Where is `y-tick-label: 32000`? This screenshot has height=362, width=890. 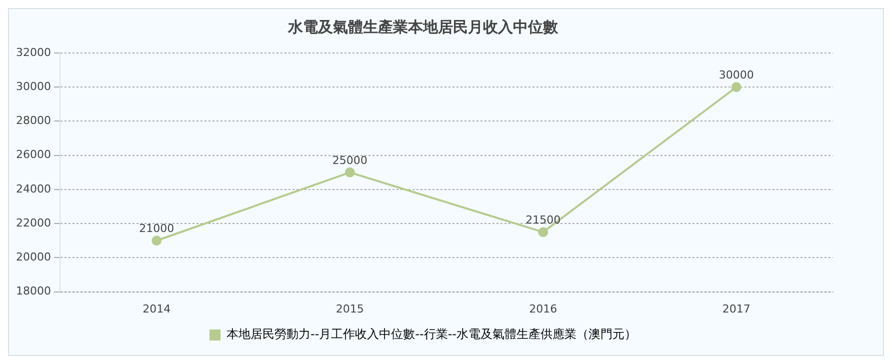
y-tick-label: 32000 is located at coordinates (33, 52).